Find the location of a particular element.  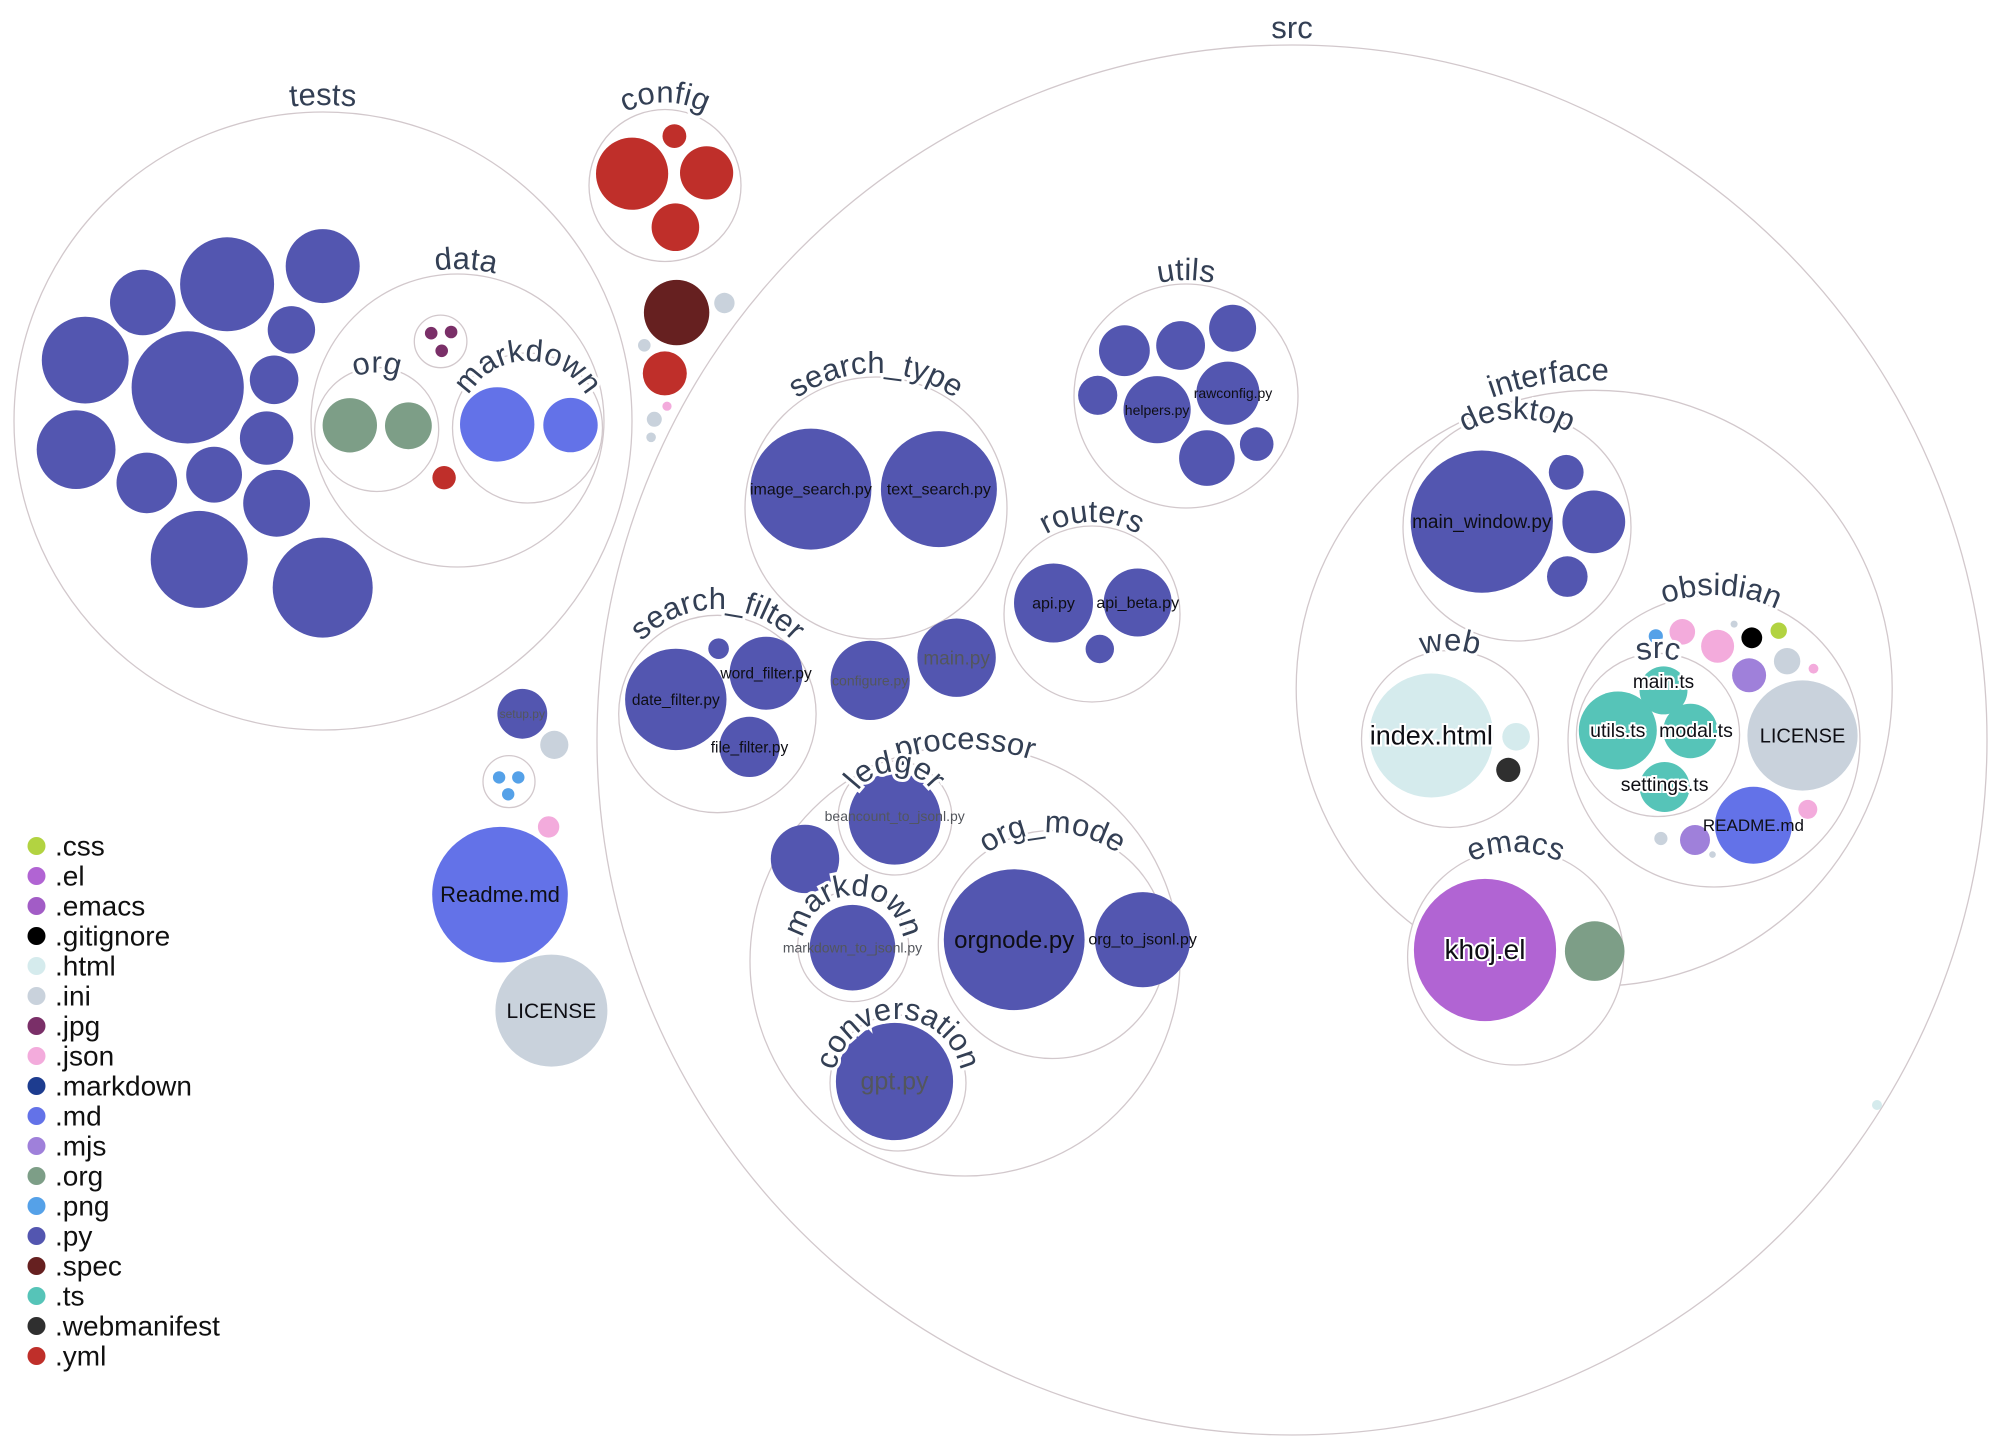

svg-text: khoj.el is located at coordinates (1485, 949).